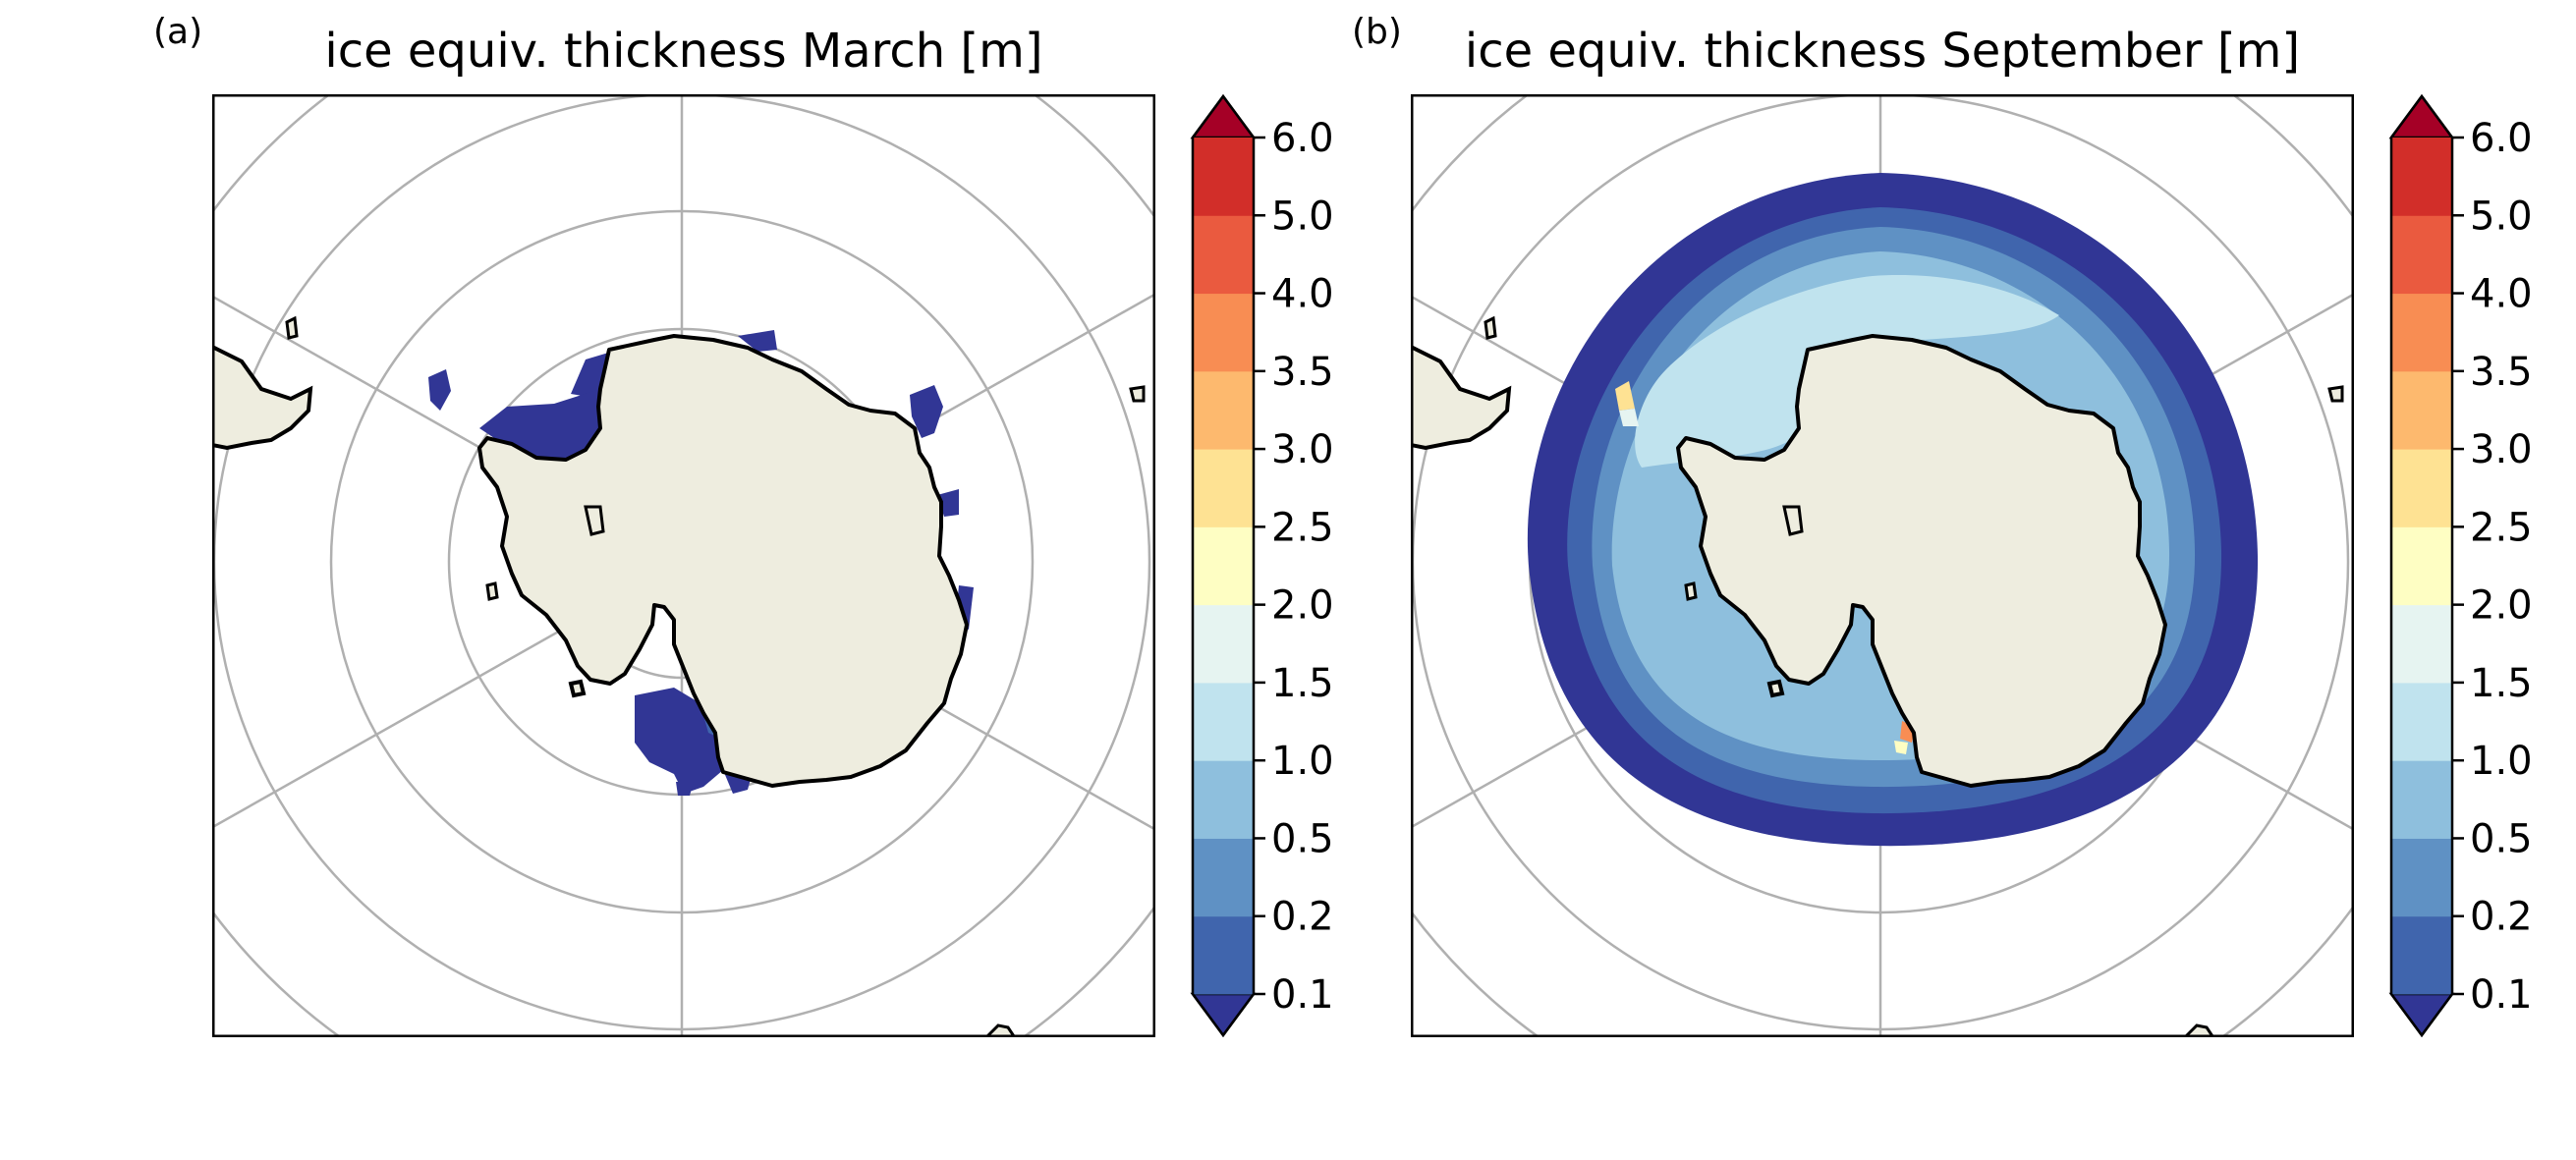 This screenshot has width=2576, height=1160. Describe the element at coordinates (1262, 565) in the screenshot. I see `colorbar-march: 0.1 0.2 0.5 1.0 1.5 2.0 2.5 3.0 3.5 4.0 5.0 6.0` at that location.